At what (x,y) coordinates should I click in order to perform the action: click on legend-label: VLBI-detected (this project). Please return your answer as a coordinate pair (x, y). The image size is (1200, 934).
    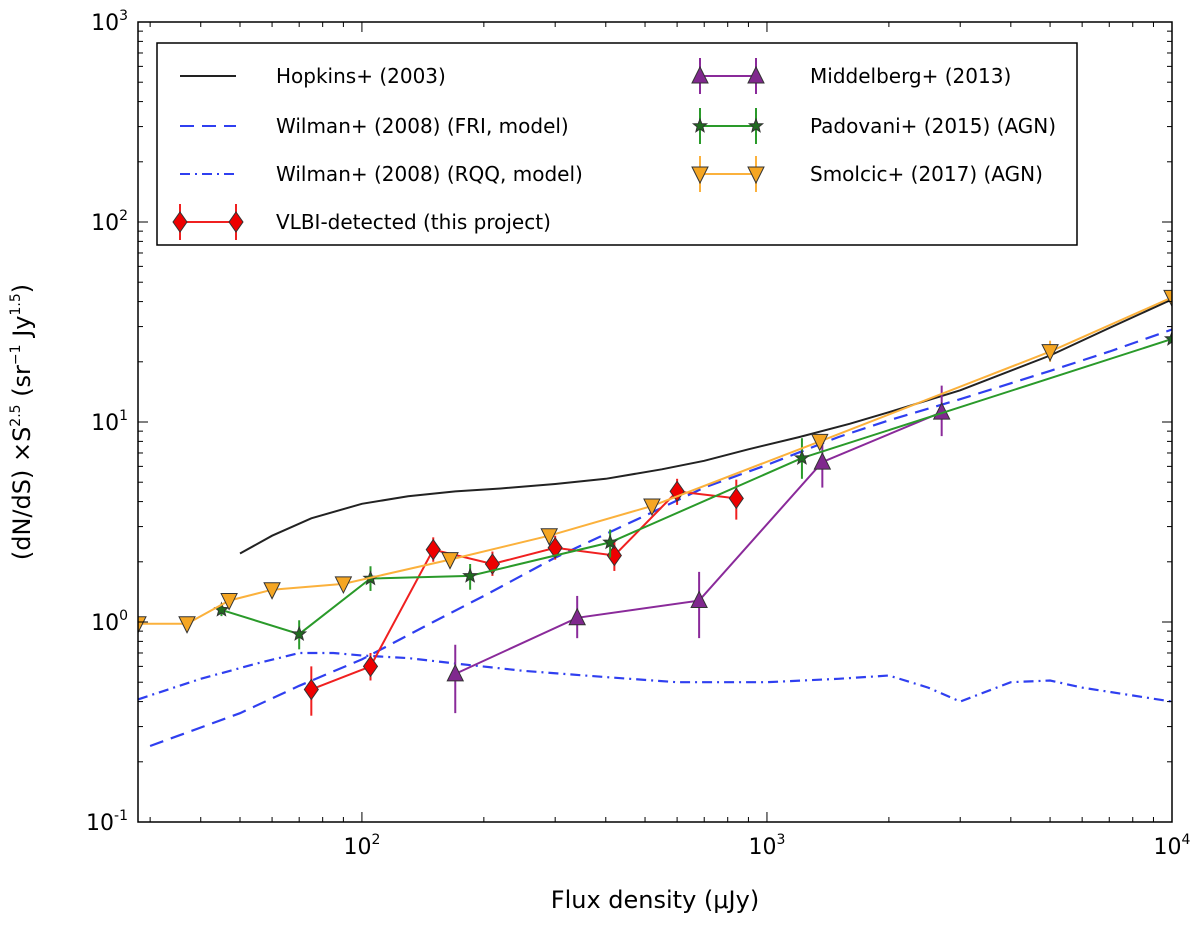
    Looking at the image, I should click on (413, 222).